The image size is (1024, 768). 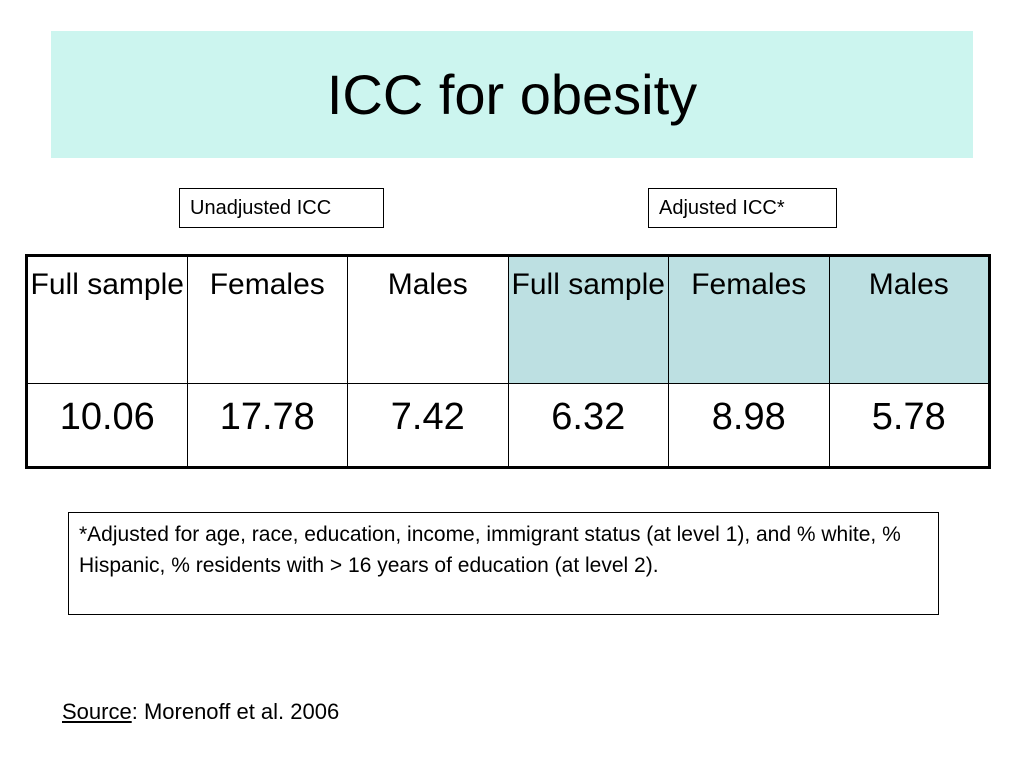 I want to click on value-cell-unadjusted-females: 17.78, so click(x=267, y=425).